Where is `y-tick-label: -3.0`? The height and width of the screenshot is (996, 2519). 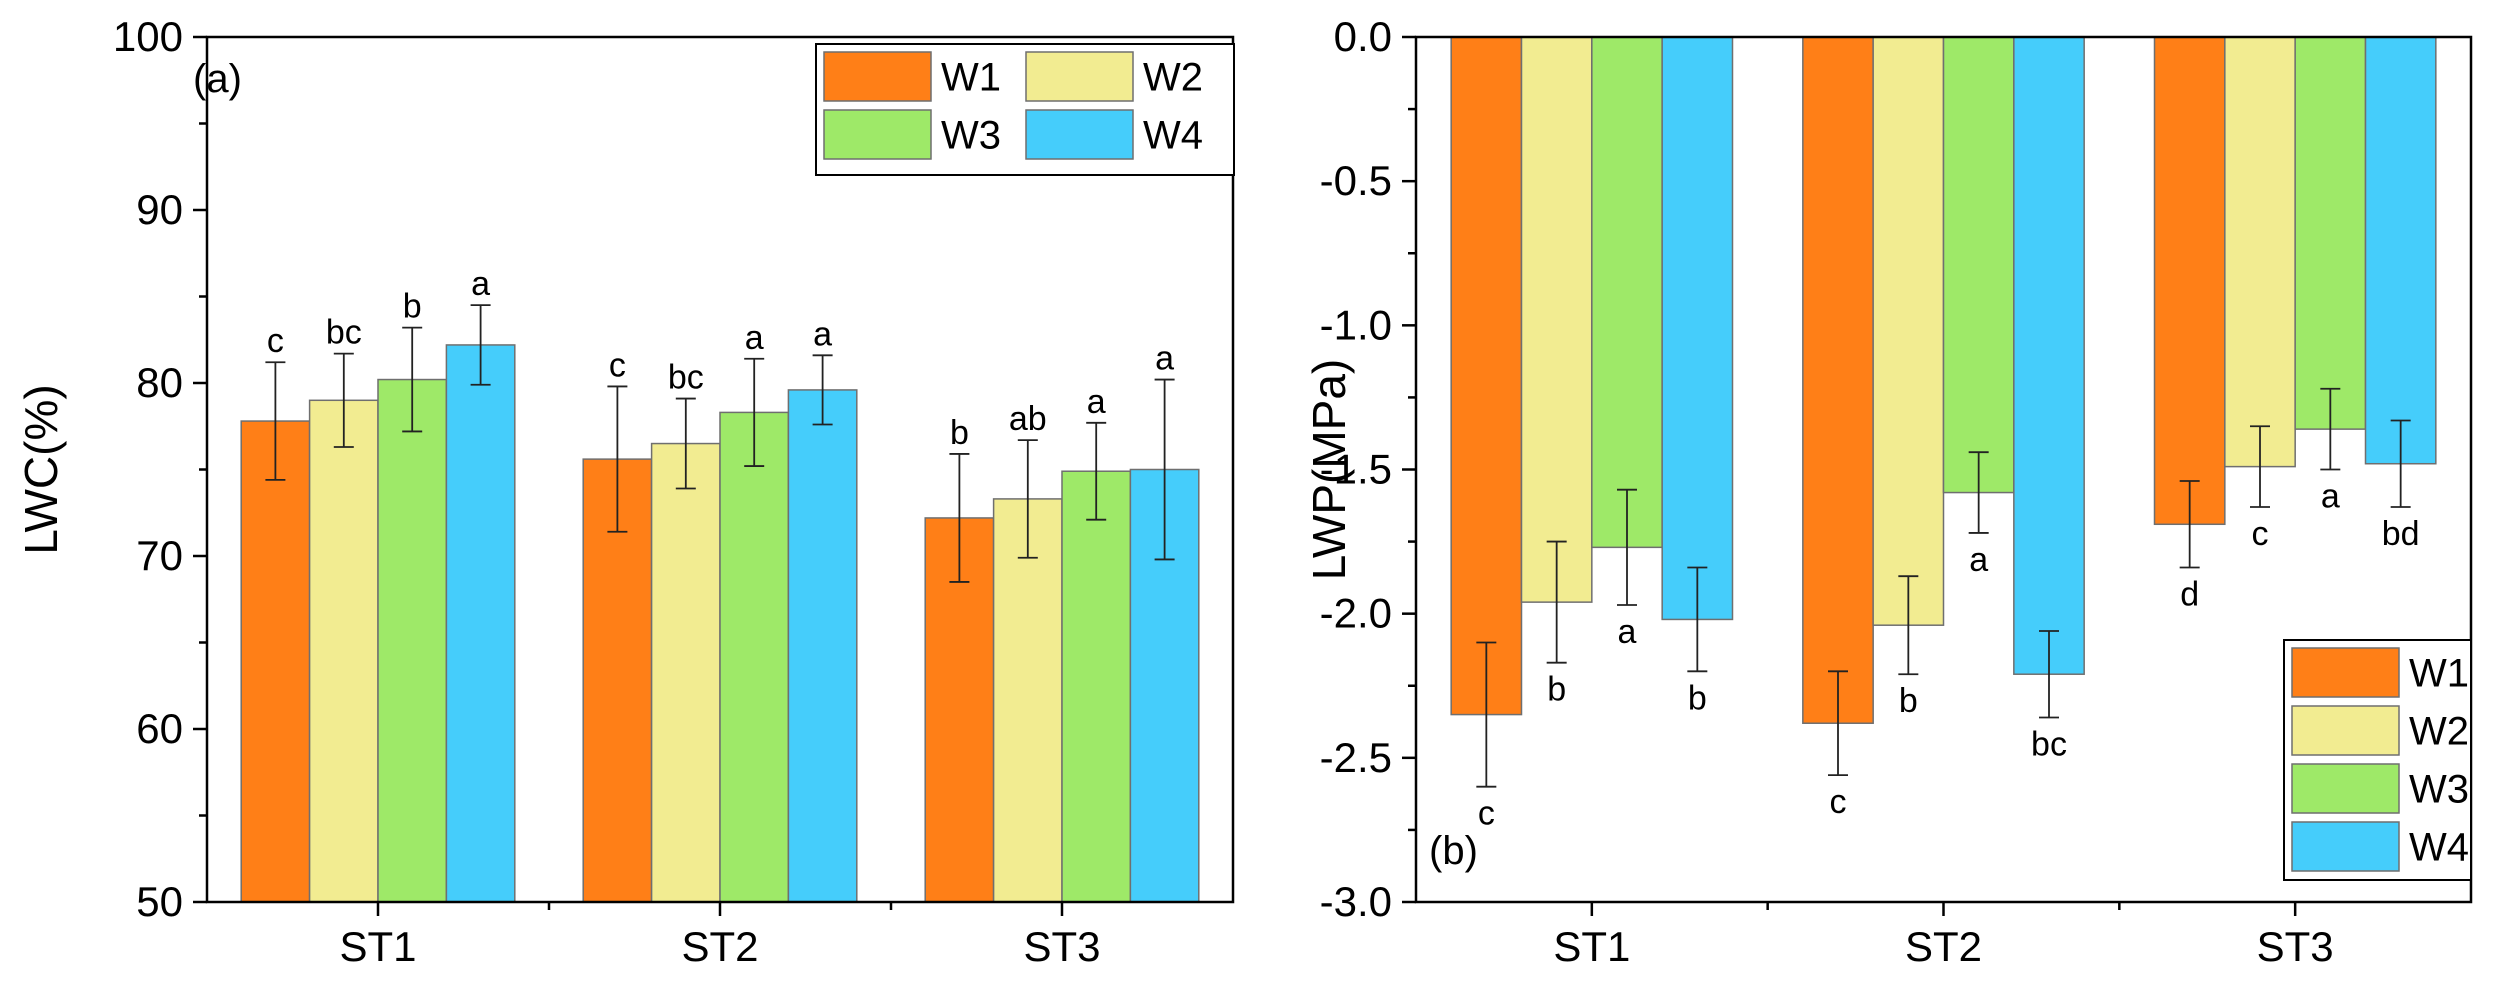
y-tick-label: -3.0 is located at coordinates (1356, 901).